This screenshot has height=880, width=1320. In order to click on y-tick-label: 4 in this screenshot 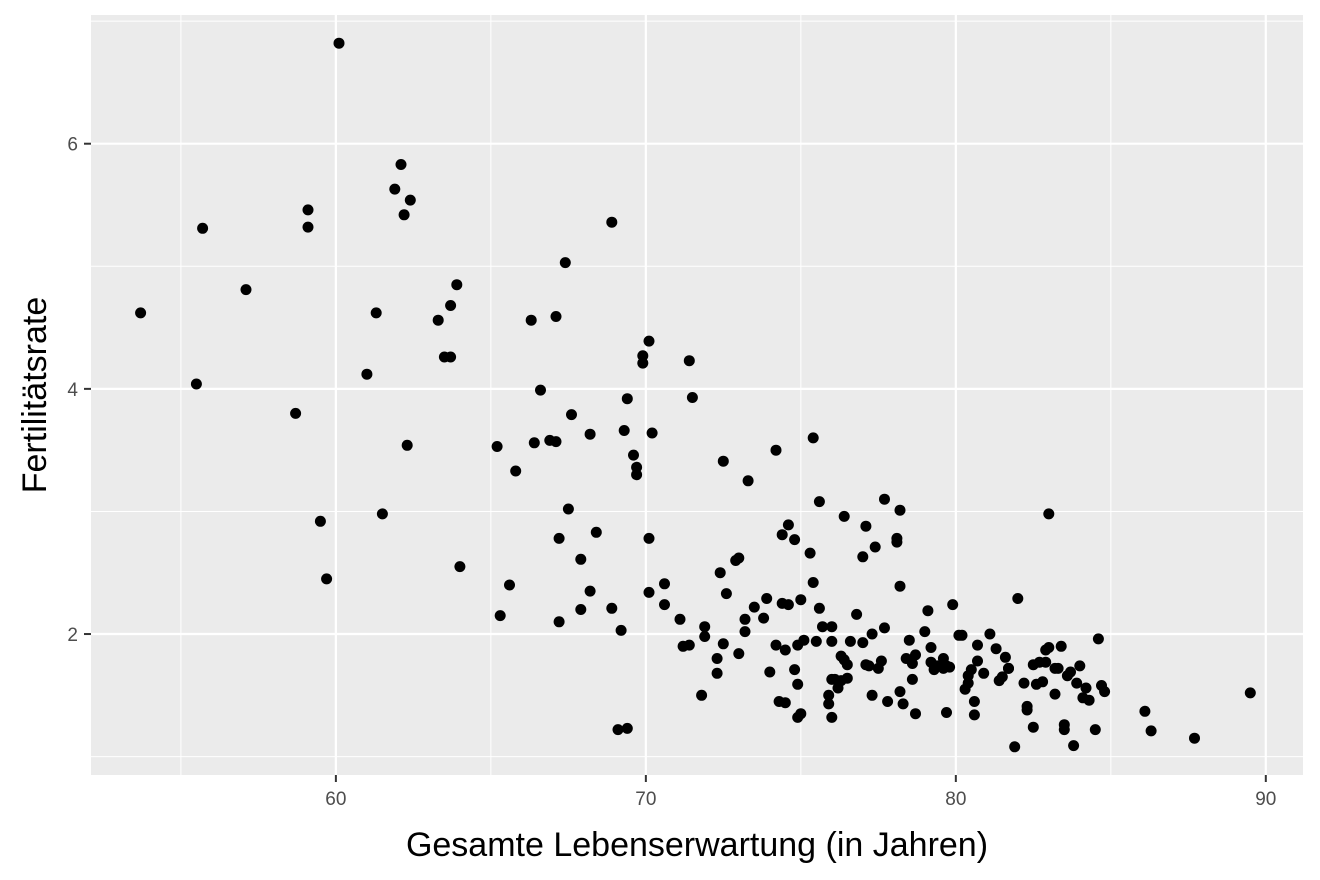, I will do `click(72, 390)`.